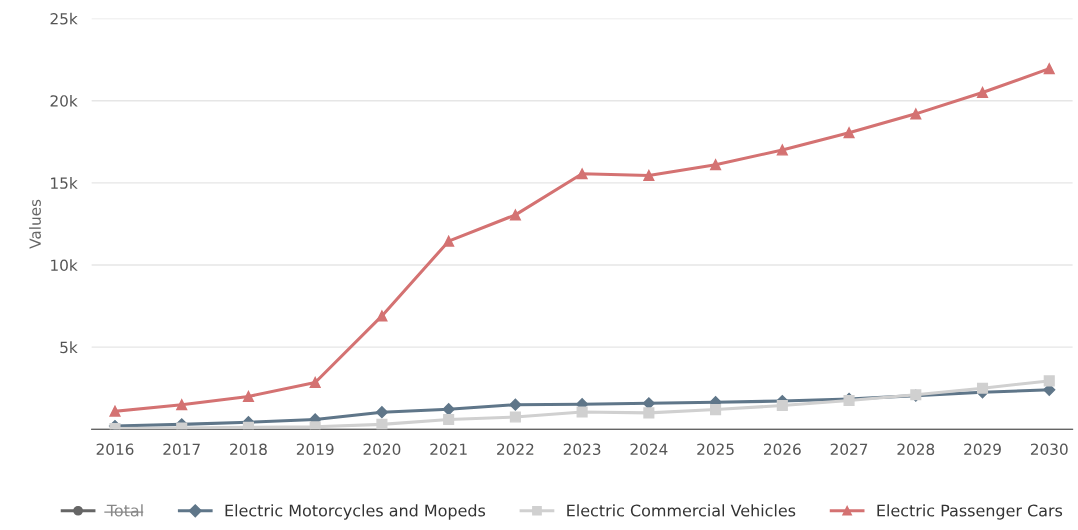 The width and height of the screenshot is (1078, 530). What do you see at coordinates (355, 512) in the screenshot?
I see `legend-label: Electric Motorcycles and Mopeds` at bounding box center [355, 512].